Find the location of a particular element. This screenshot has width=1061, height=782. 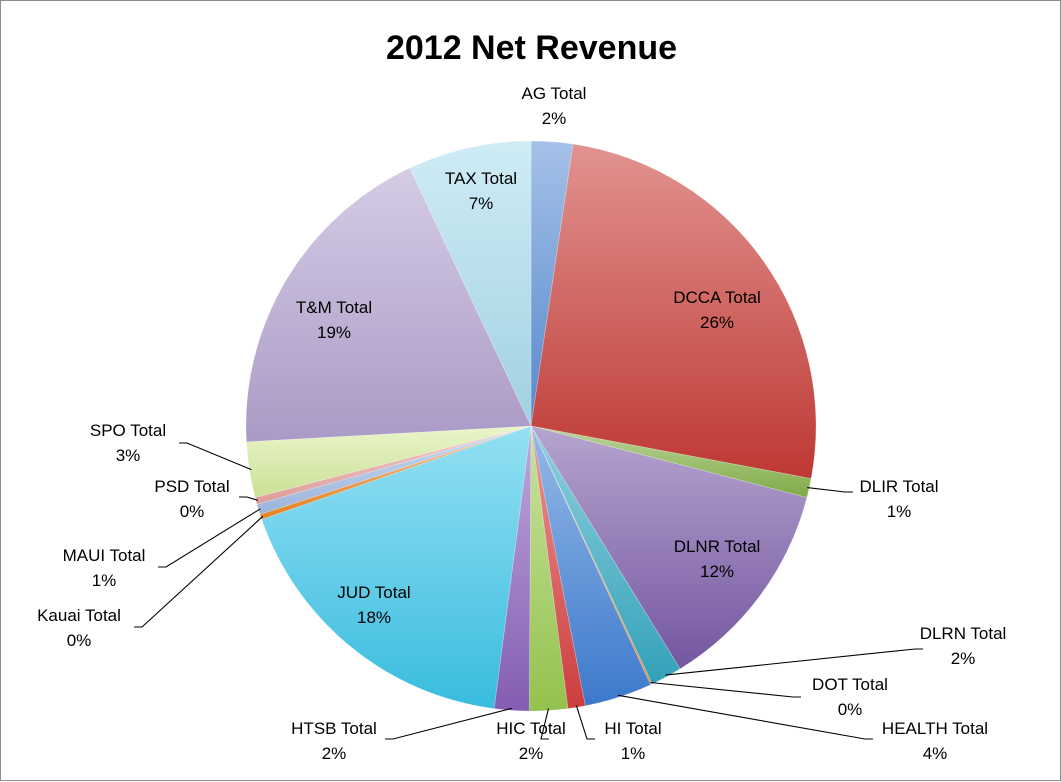

slice-label-ag-total: AG Total 2% is located at coordinates (554, 106).